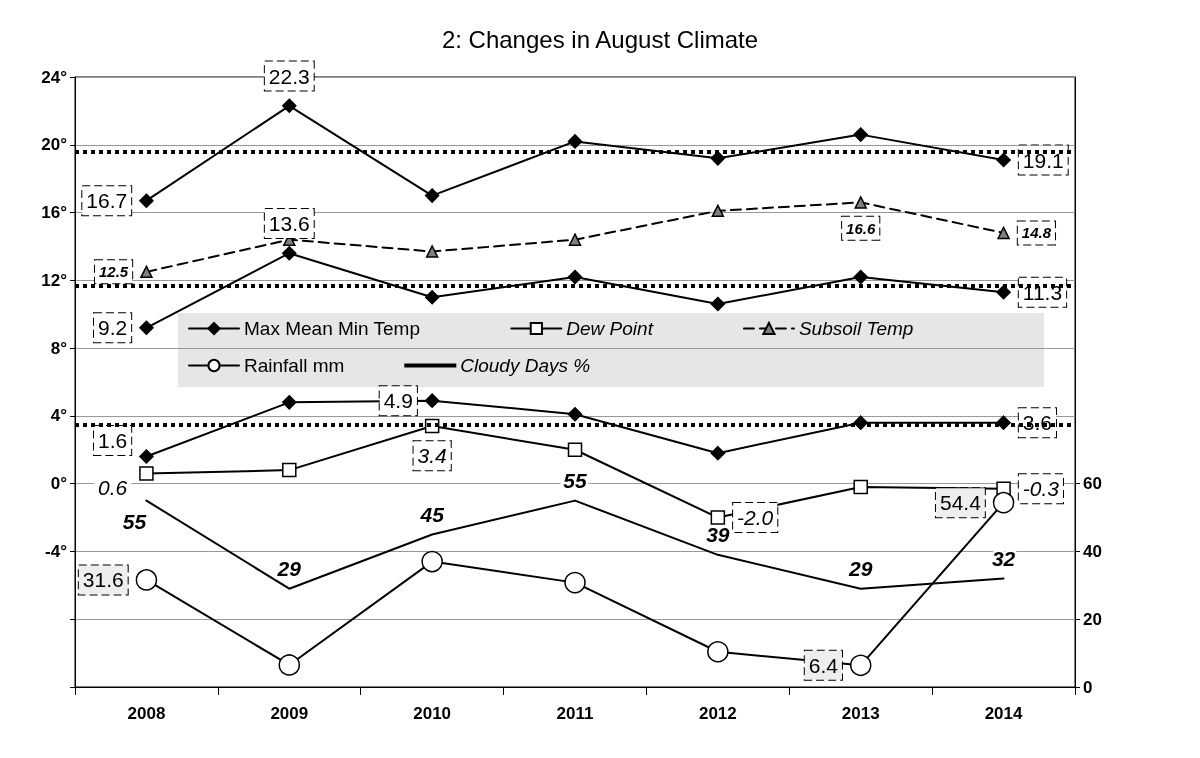 Image resolution: width=1200 pixels, height=758 pixels. Describe the element at coordinates (600, 39) in the screenshot. I see `chart-title: 2: Changes in August Climate` at that location.